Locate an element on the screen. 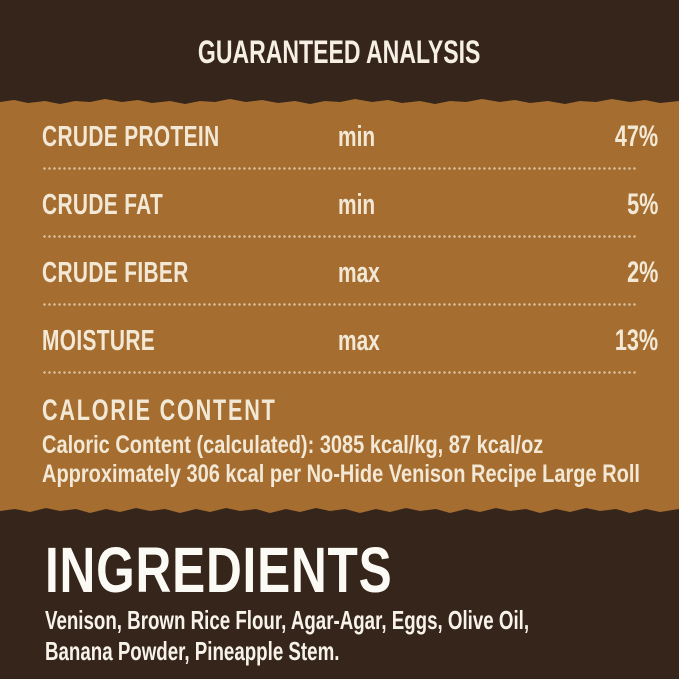 This screenshot has width=679, height=679. analysis-row-crude-protein: CRUDE PROTEIN min 47% is located at coordinates (339, 142).